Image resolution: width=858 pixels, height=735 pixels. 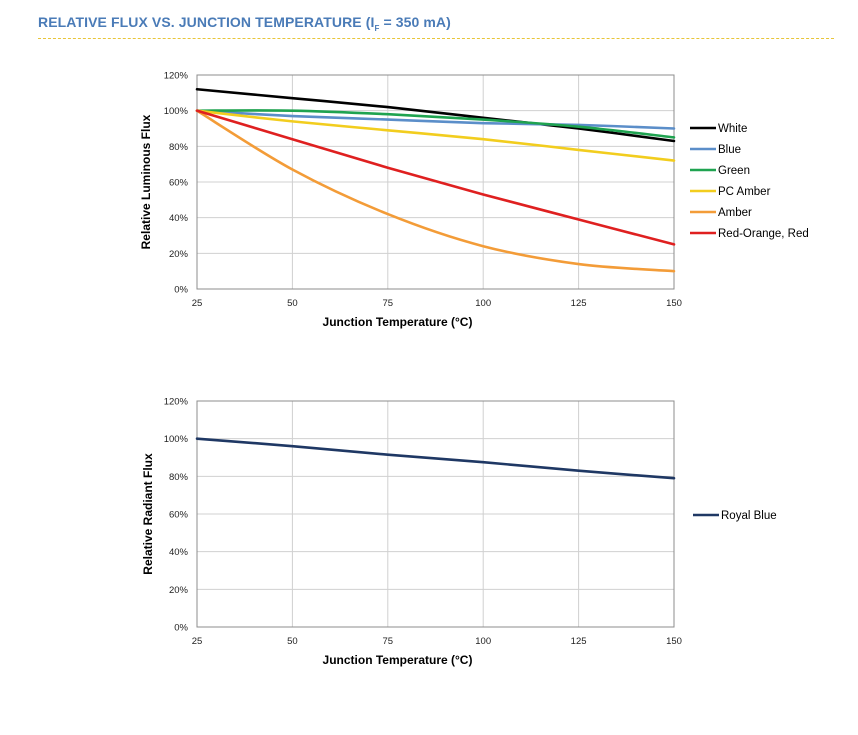 I want to click on series-line-royal-blue, so click(x=435, y=458).